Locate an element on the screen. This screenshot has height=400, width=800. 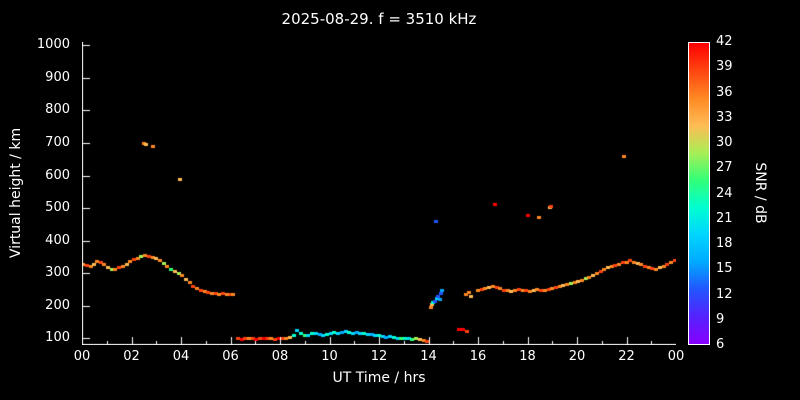
x-tick-label: 06 is located at coordinates (230, 356).